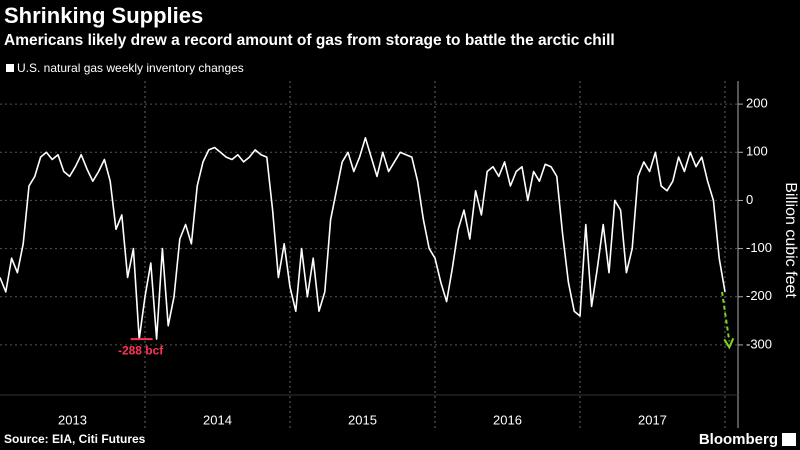  I want to click on x-tick-label: 2016, so click(507, 419).